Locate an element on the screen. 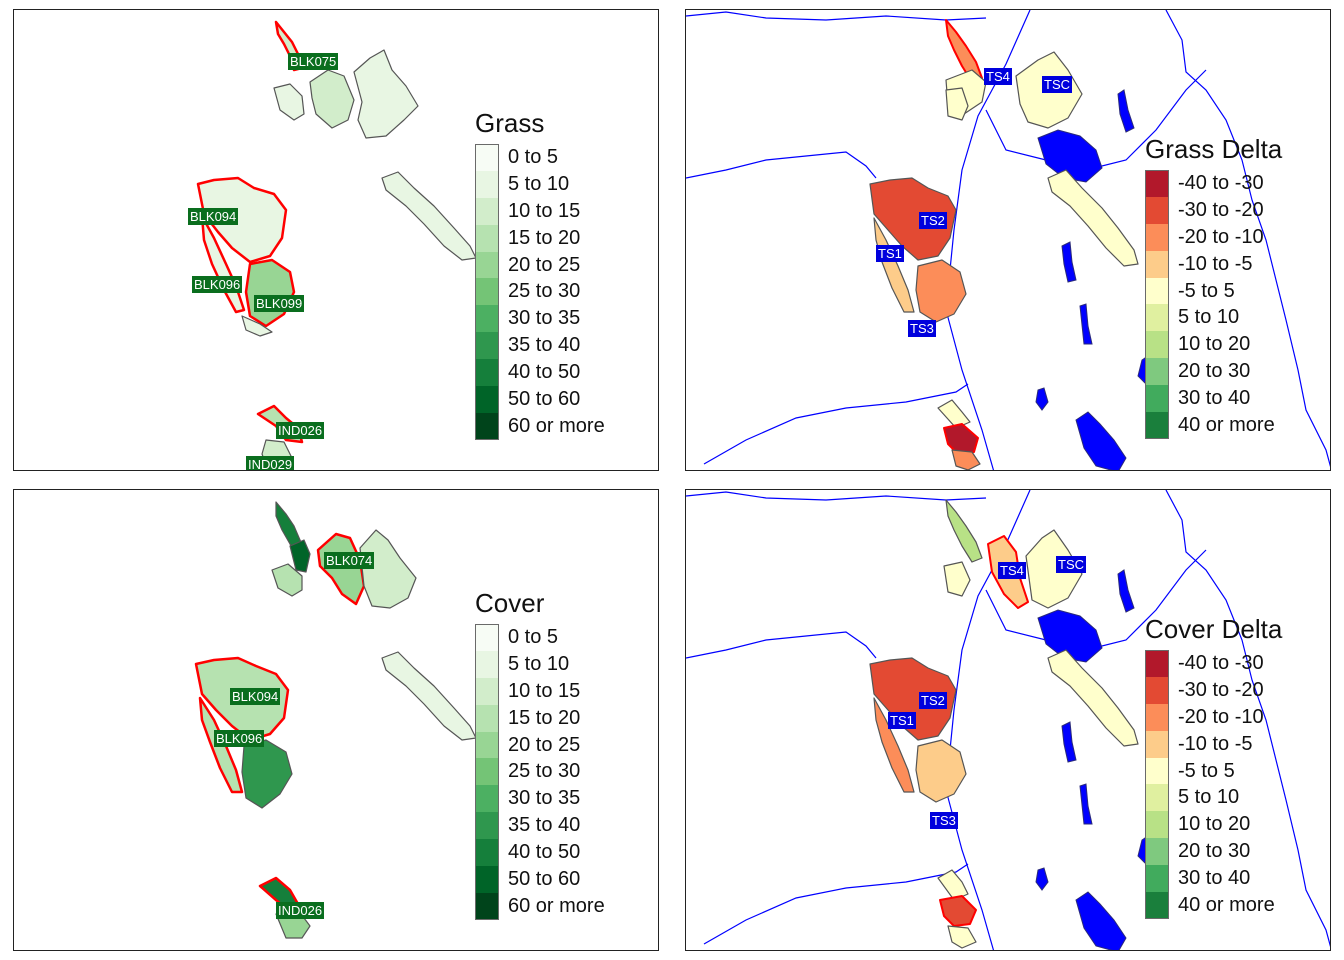 The image size is (1344, 960). polygon-north-left is located at coordinates (287, 580).